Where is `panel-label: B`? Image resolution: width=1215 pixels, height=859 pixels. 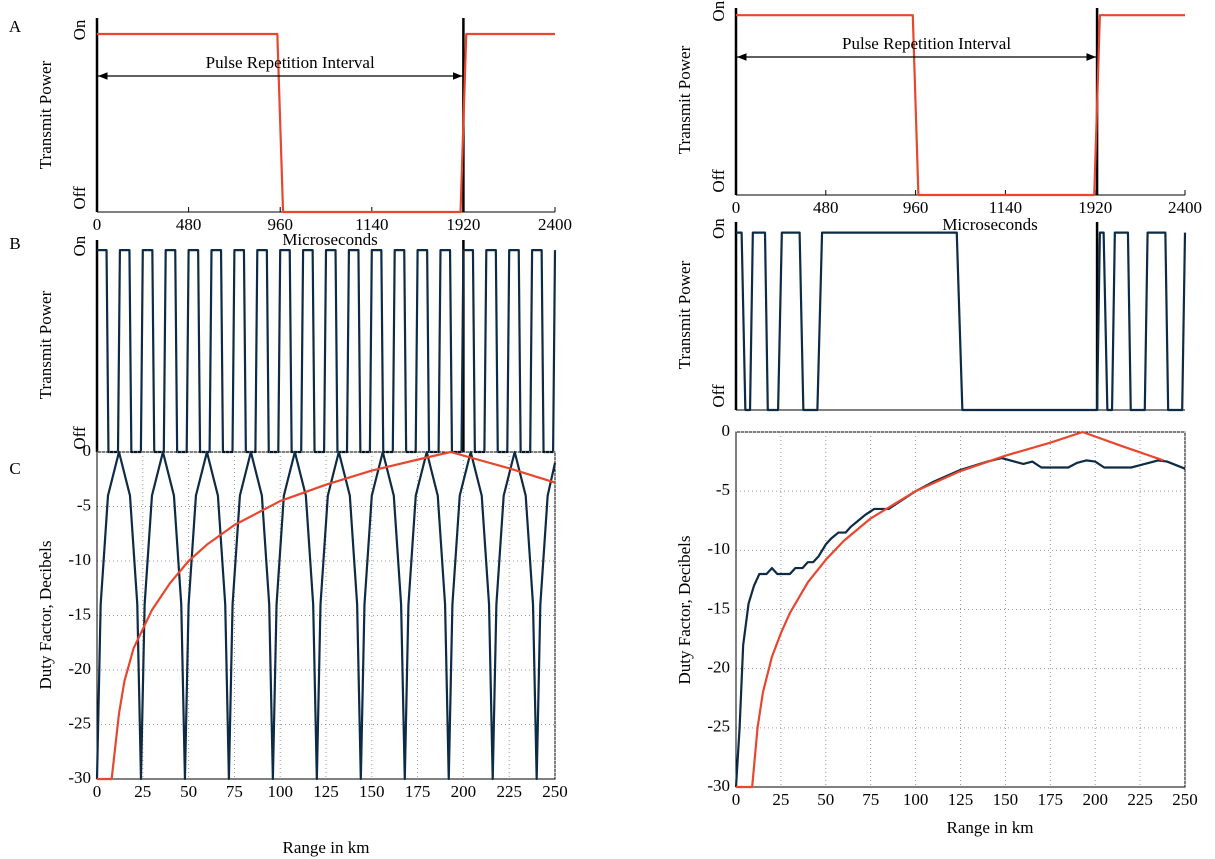 panel-label: B is located at coordinates (14, 243).